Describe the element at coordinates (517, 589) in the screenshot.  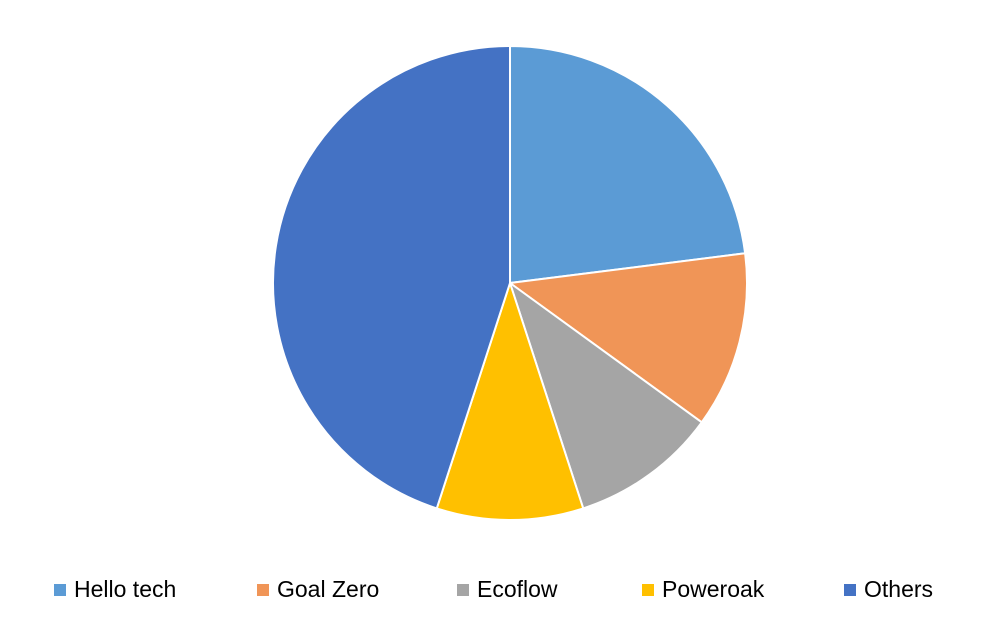
I see `legend-label: Ecoflow` at that location.